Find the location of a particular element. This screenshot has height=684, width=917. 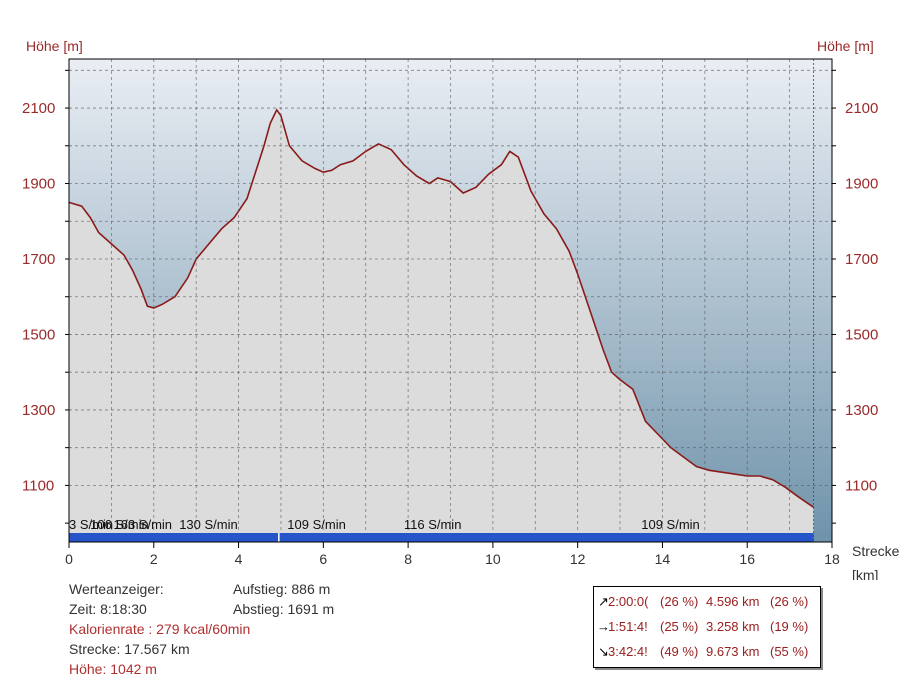

distance-value: Strecke: 17.567 km is located at coordinates (129, 649).